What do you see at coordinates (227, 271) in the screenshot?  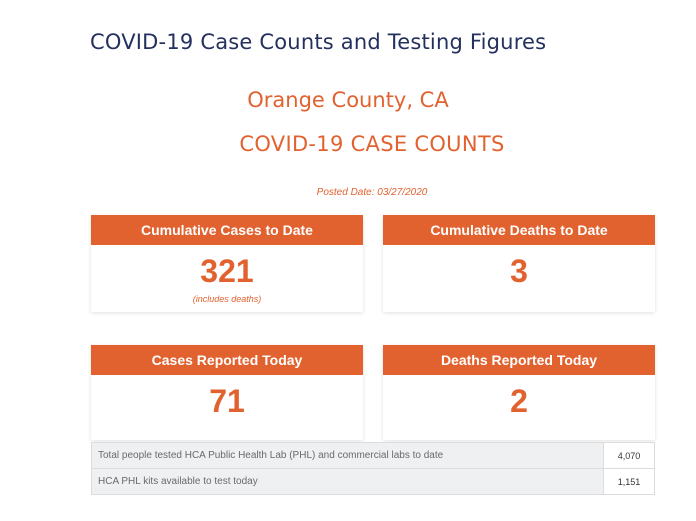 I see `cumulative-cases-value: 321` at bounding box center [227, 271].